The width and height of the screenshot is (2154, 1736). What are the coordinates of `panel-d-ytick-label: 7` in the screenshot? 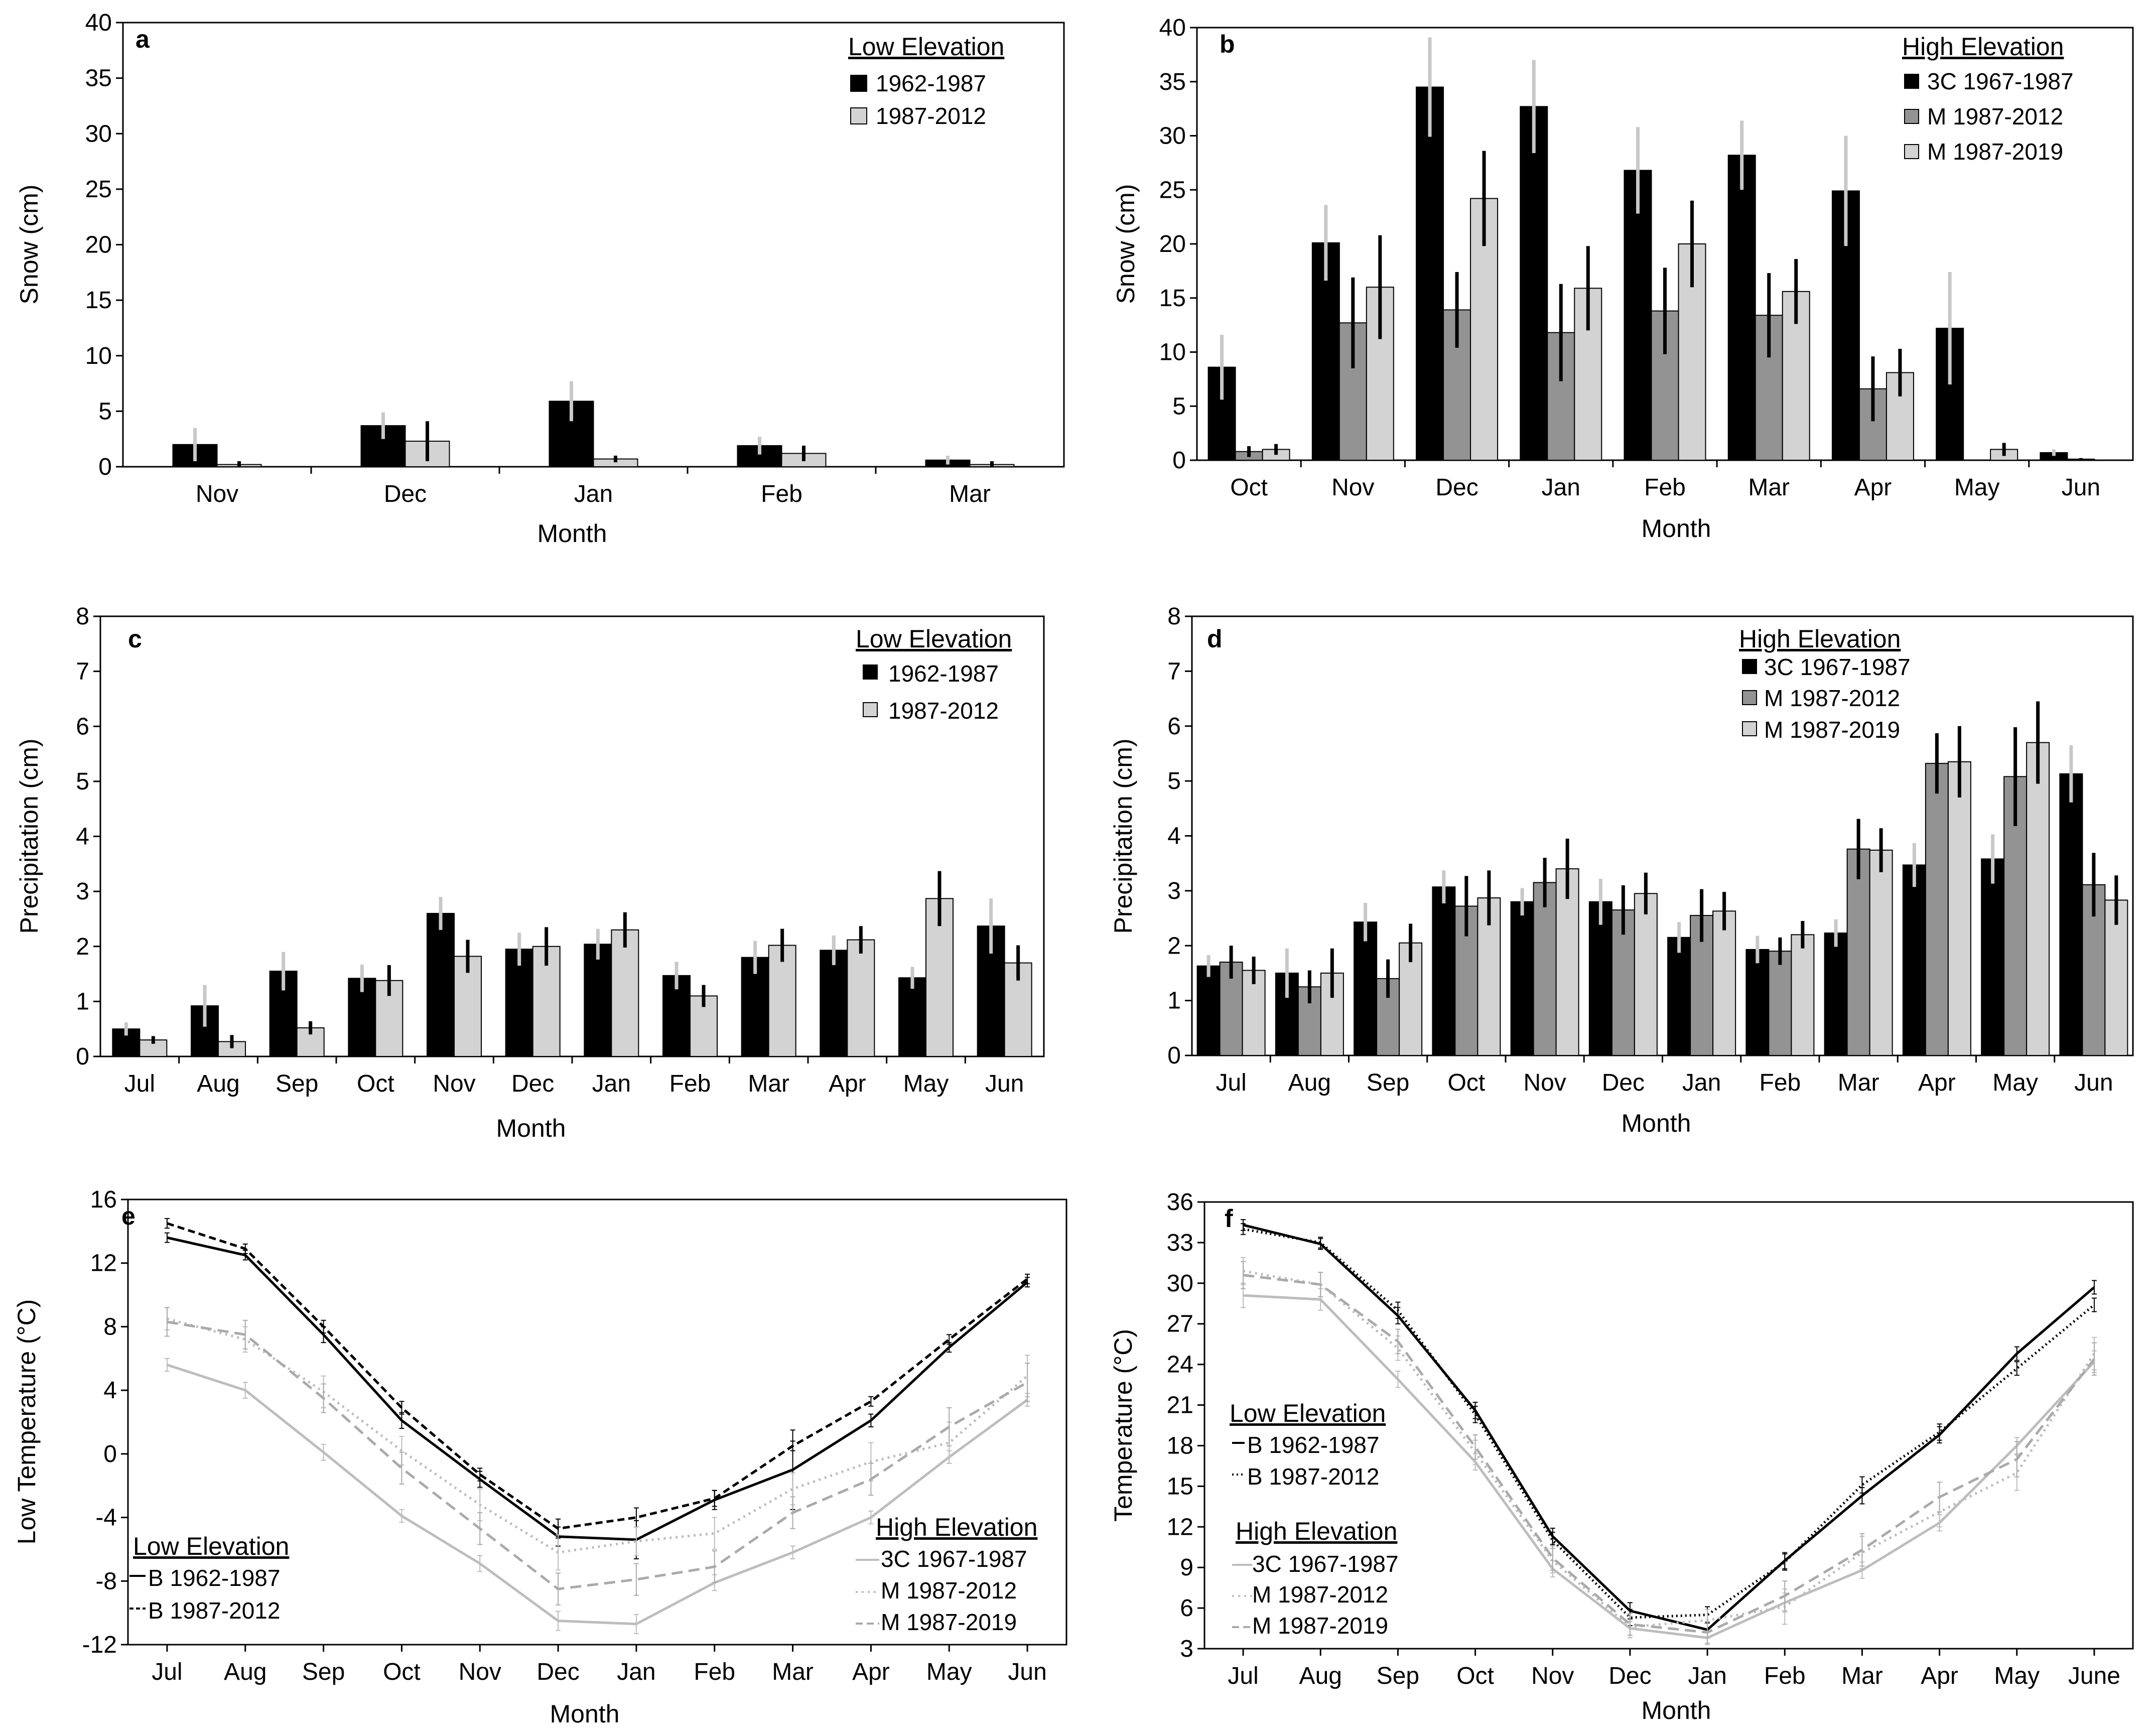 It's located at (1174, 671).